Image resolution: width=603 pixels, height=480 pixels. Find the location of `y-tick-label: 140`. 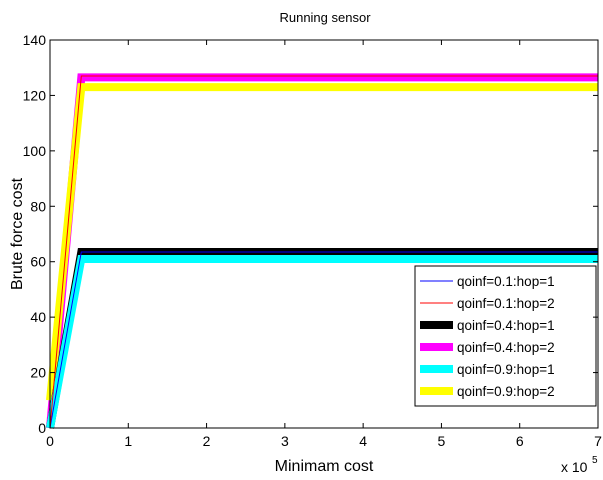

y-tick-label: 140 is located at coordinates (35, 40).